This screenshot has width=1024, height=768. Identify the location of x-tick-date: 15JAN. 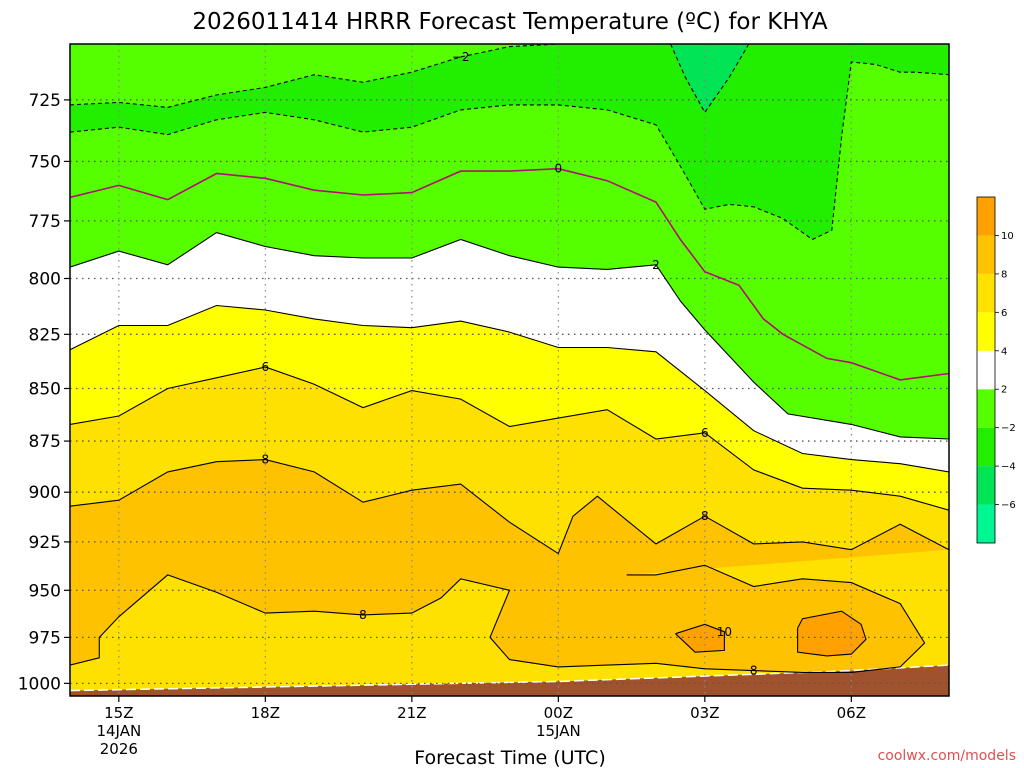
(558, 731).